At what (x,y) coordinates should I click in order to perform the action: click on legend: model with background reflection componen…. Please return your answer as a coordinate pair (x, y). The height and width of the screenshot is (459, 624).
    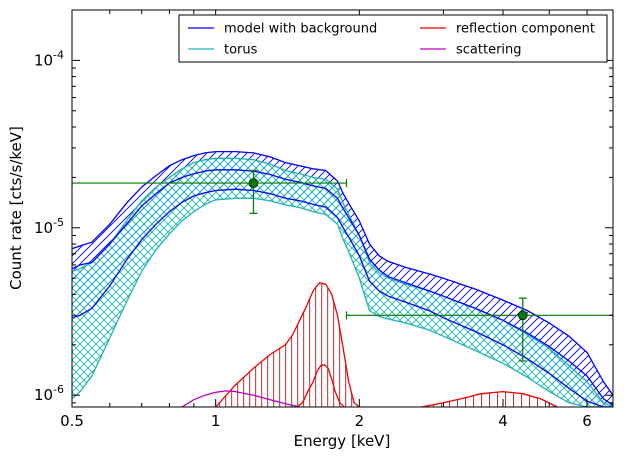
    Looking at the image, I should click on (393, 38).